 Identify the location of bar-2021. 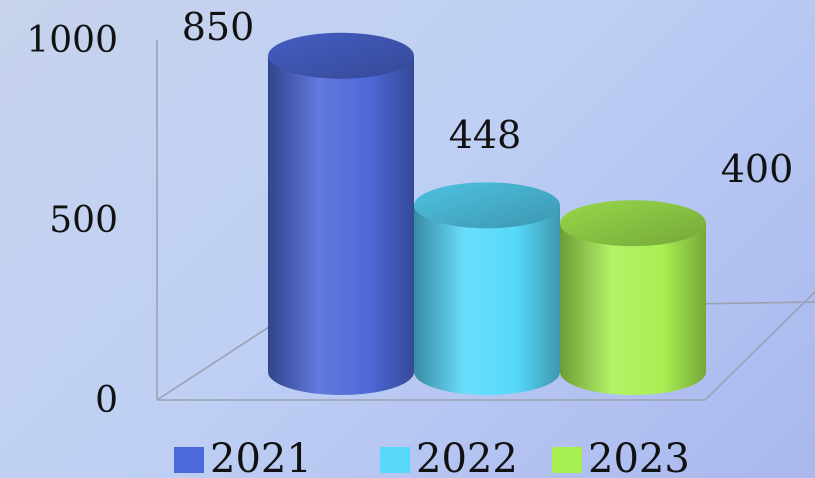
(341, 213).